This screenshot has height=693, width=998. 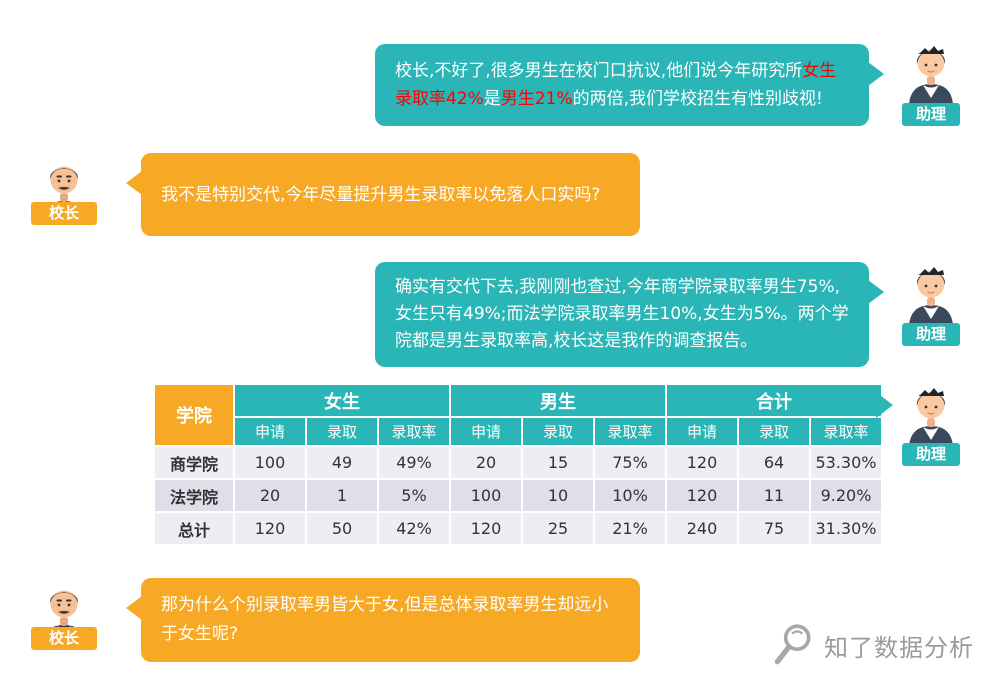 What do you see at coordinates (630, 528) in the screenshot?
I see `table-cell: 21%` at bounding box center [630, 528].